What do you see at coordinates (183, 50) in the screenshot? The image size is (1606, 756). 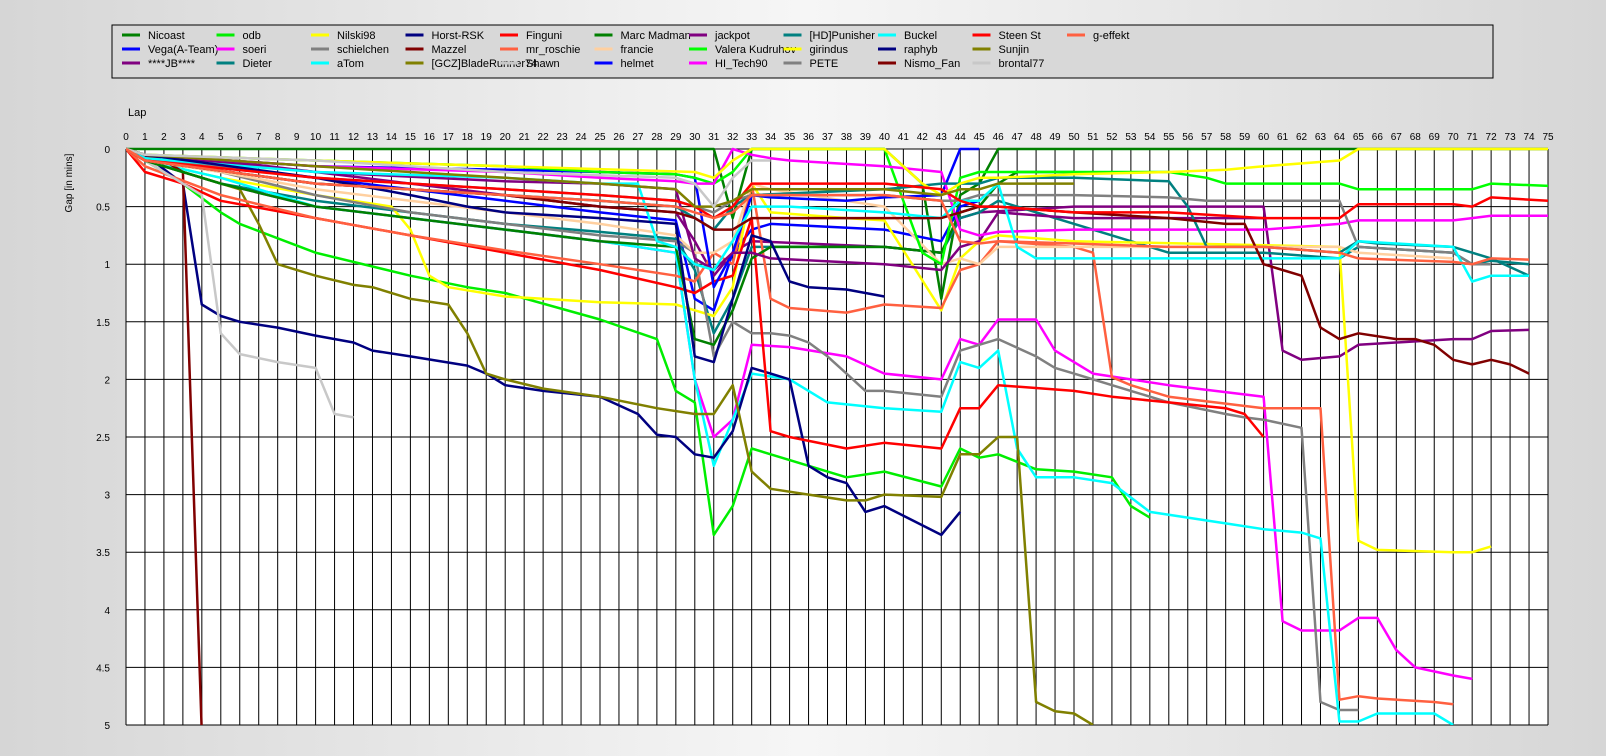 I see `legend-label: Vega(A-Team)` at bounding box center [183, 50].